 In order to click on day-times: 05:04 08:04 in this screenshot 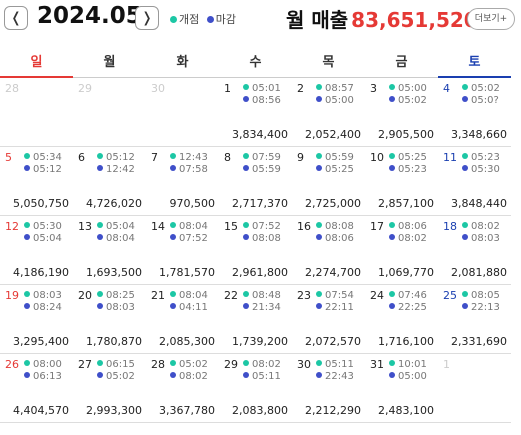, I will do `click(116, 233)`.